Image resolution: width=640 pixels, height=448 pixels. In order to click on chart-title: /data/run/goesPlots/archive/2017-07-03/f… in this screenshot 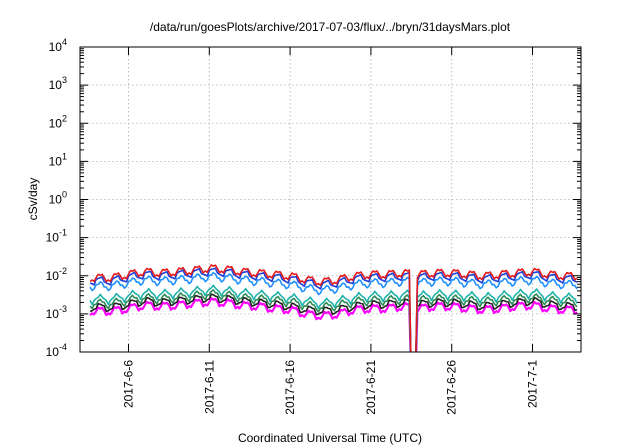, I will do `click(330, 27)`.